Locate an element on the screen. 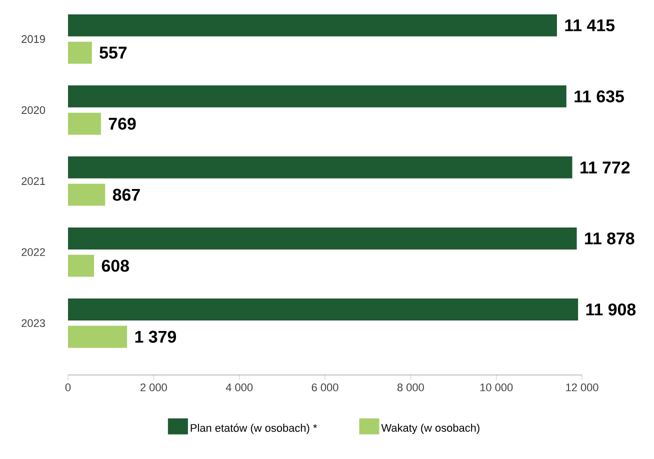 The image size is (654, 459). x-tick-label: 0 is located at coordinates (68, 388).